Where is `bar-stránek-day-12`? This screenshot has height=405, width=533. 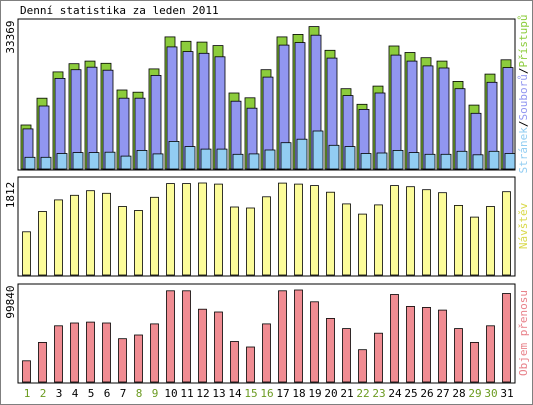 bar-stránek-day-12 is located at coordinates (206, 159).